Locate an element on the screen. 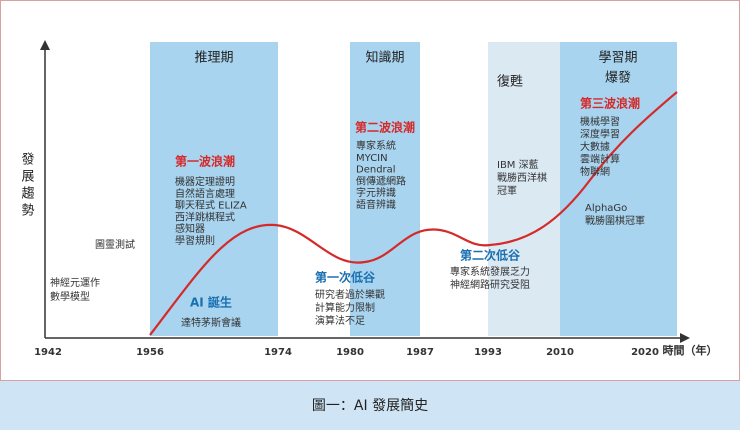 The image size is (740, 430). period-label: 推理期 is located at coordinates (213, 58).